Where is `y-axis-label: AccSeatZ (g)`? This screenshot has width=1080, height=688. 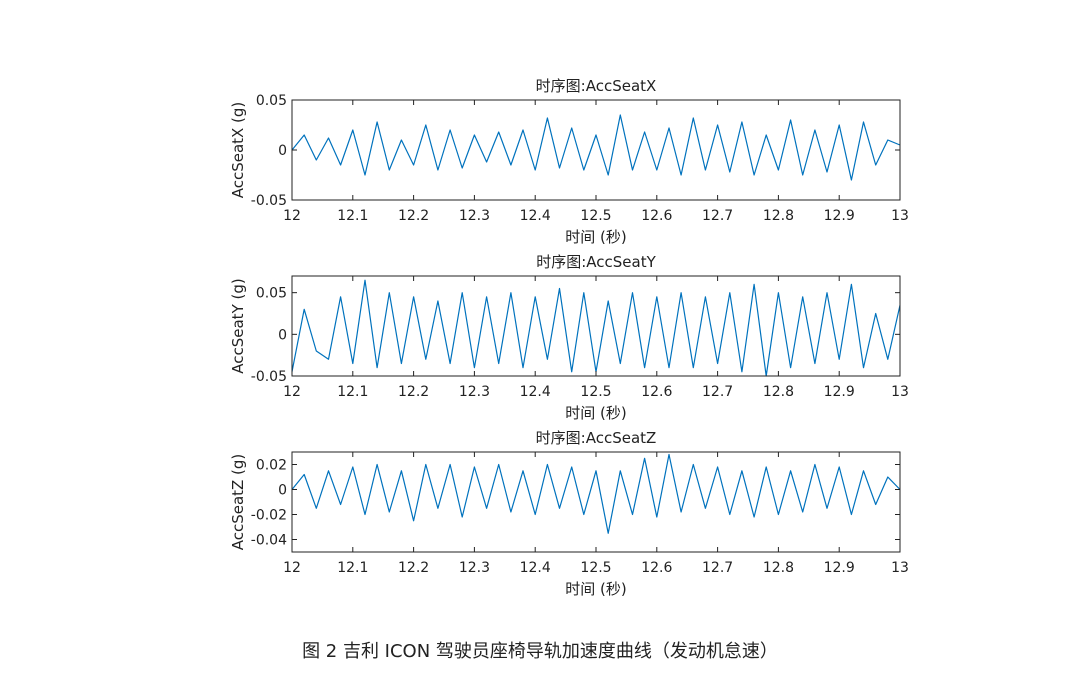
y-axis-label: AccSeatZ (g) is located at coordinates (238, 502).